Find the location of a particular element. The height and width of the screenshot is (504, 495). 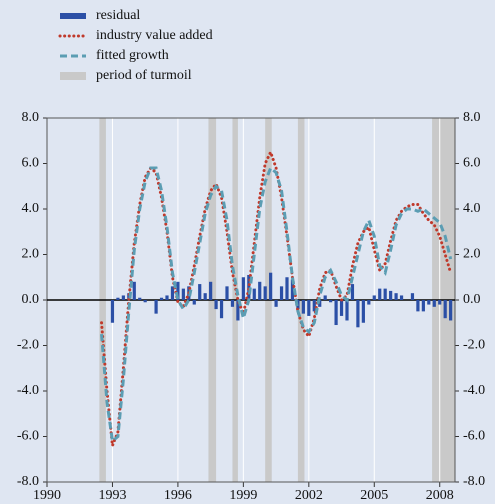

legend-label: period of turmoil is located at coordinates (144, 75).